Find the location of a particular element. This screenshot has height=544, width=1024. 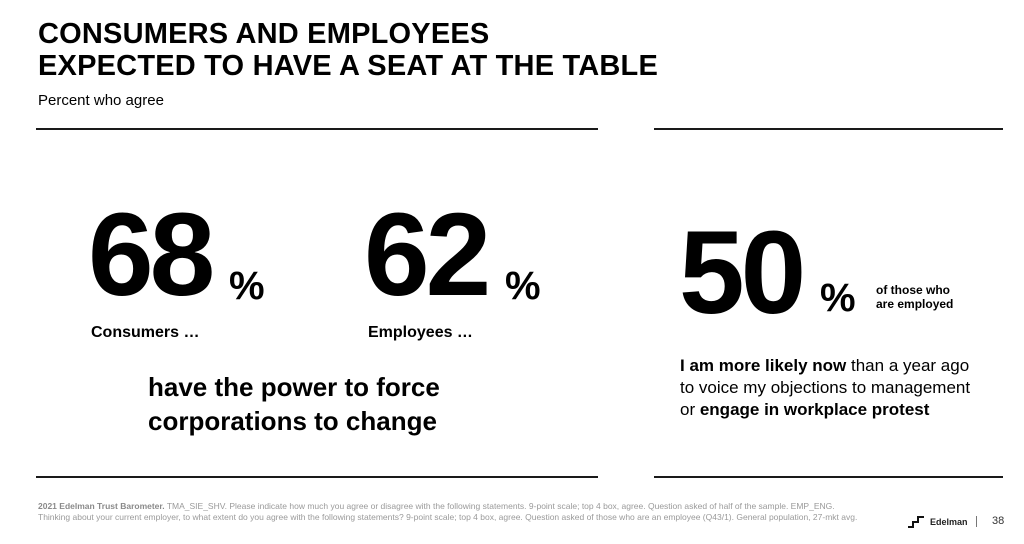

employed-percent-sign: % is located at coordinates (838, 298).